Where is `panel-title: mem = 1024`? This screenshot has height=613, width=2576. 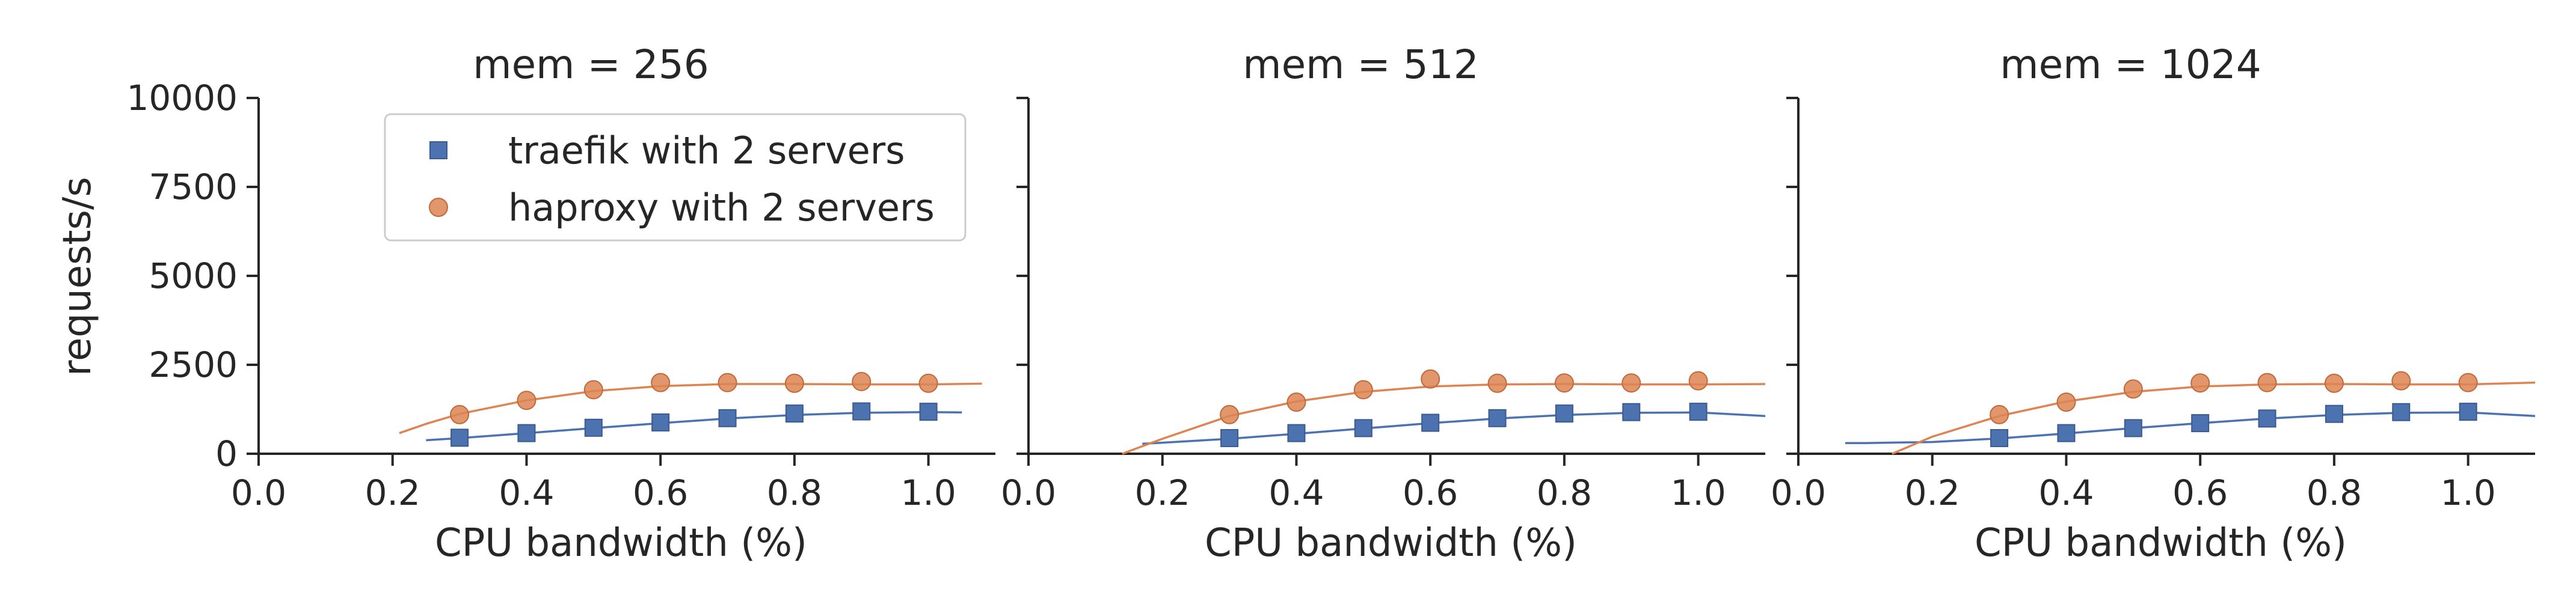
panel-title: mem = 1024 is located at coordinates (2130, 64).